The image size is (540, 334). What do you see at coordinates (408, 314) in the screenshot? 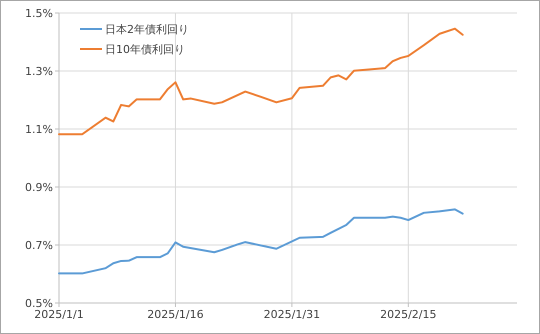
I see `x-tick-label: 2025/2/15` at bounding box center [408, 314].